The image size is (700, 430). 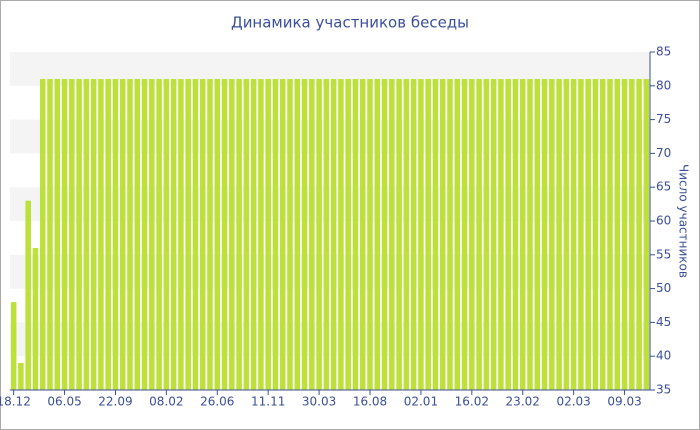 What do you see at coordinates (663, 322) in the screenshot?
I see `y-tick-label: 45` at bounding box center [663, 322].